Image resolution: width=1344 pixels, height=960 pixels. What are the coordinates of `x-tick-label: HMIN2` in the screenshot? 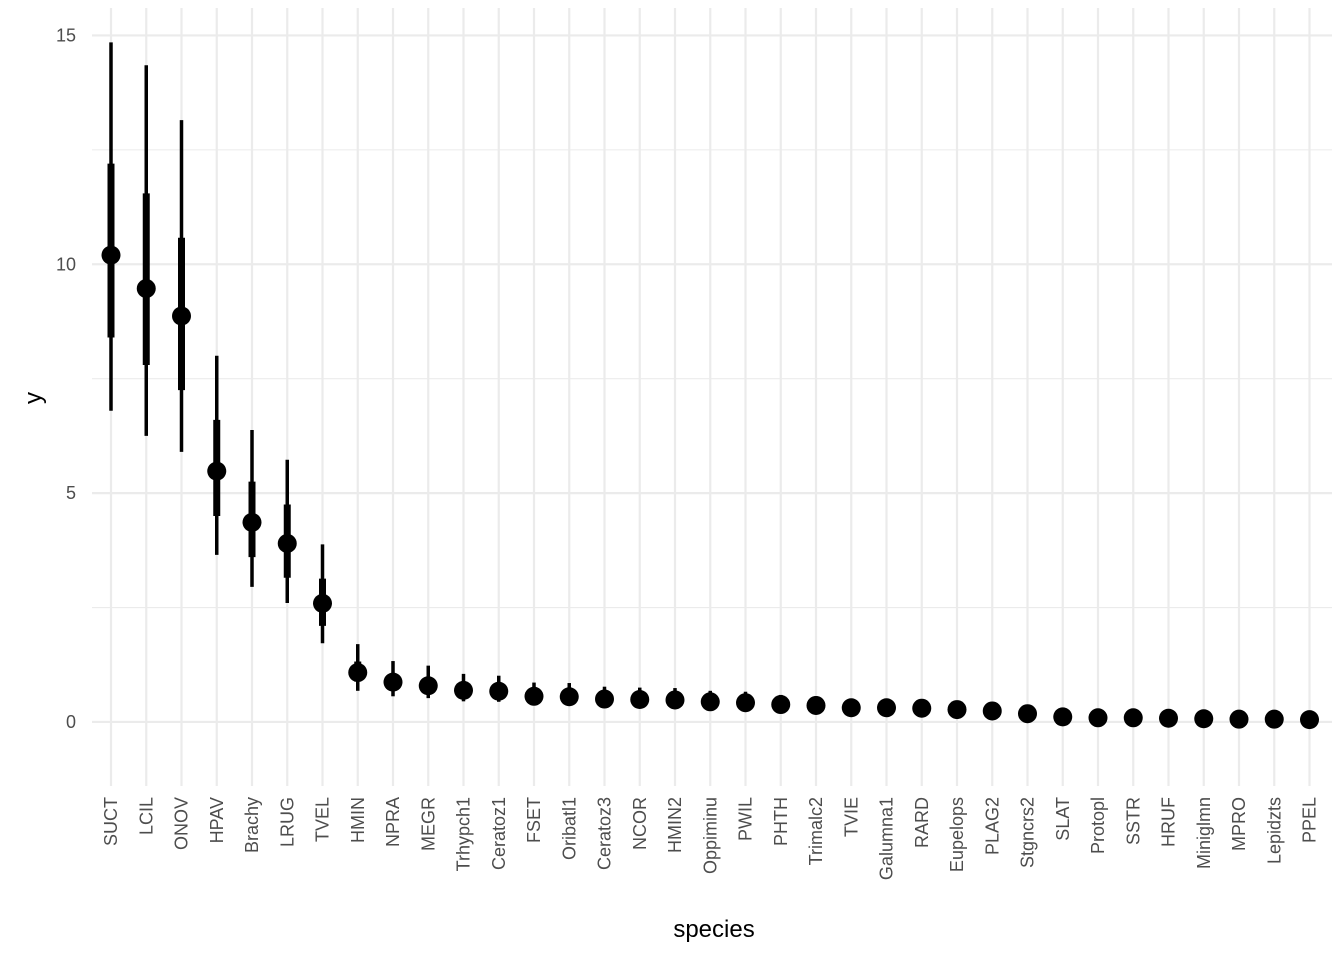 It's located at (675, 825).